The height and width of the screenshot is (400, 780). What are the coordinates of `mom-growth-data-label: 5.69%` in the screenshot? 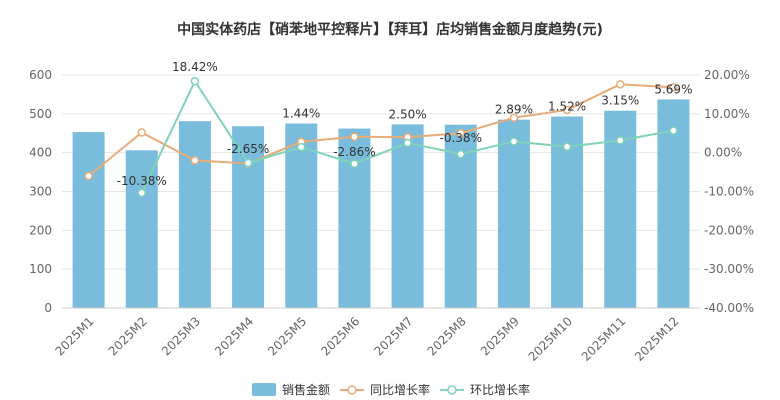 It's located at (673, 89).